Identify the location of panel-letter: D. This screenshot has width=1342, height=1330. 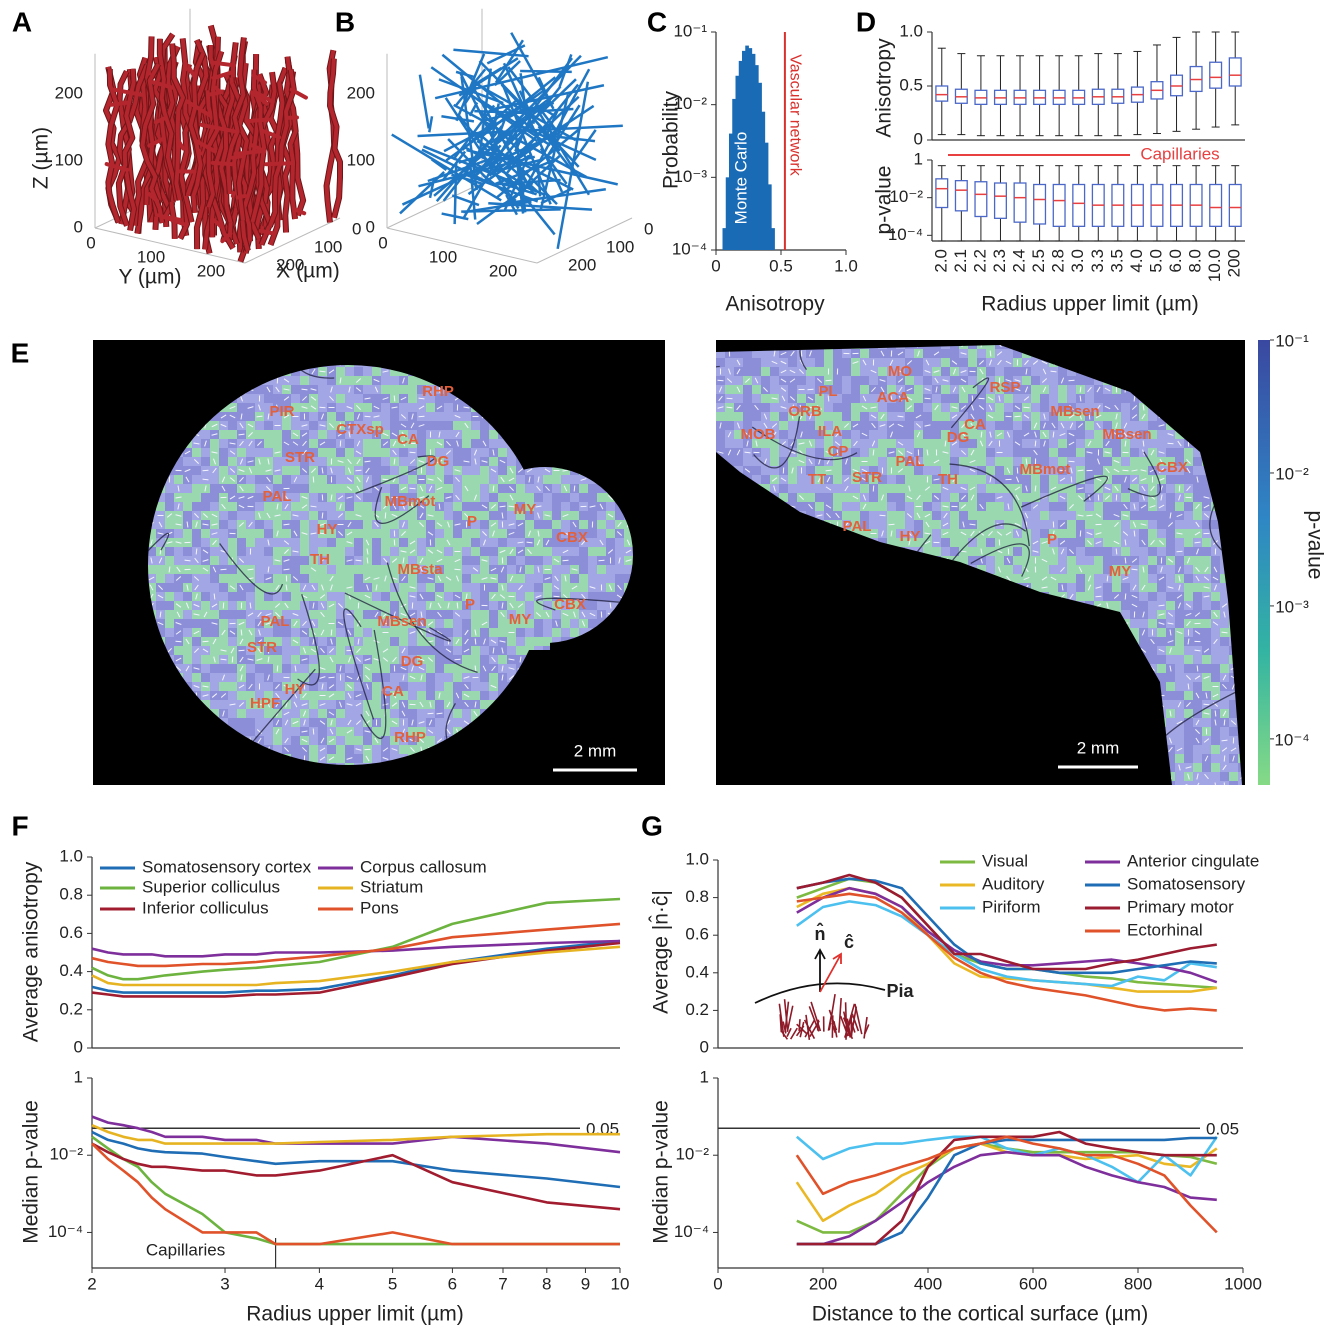
(866, 21).